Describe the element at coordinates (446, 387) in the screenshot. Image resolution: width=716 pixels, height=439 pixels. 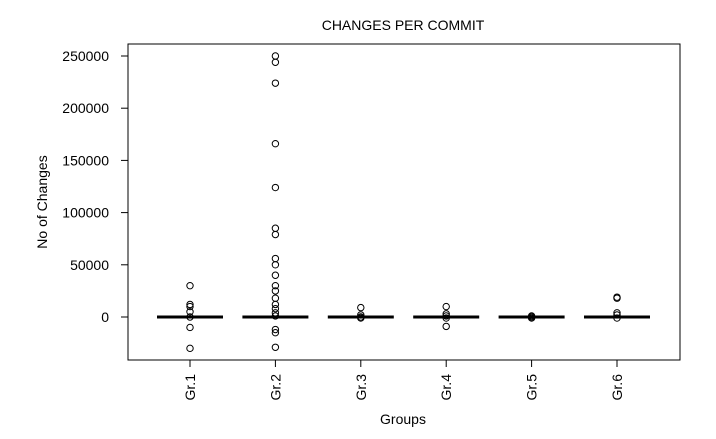
I see `x-tick-label: Gr.4` at that location.